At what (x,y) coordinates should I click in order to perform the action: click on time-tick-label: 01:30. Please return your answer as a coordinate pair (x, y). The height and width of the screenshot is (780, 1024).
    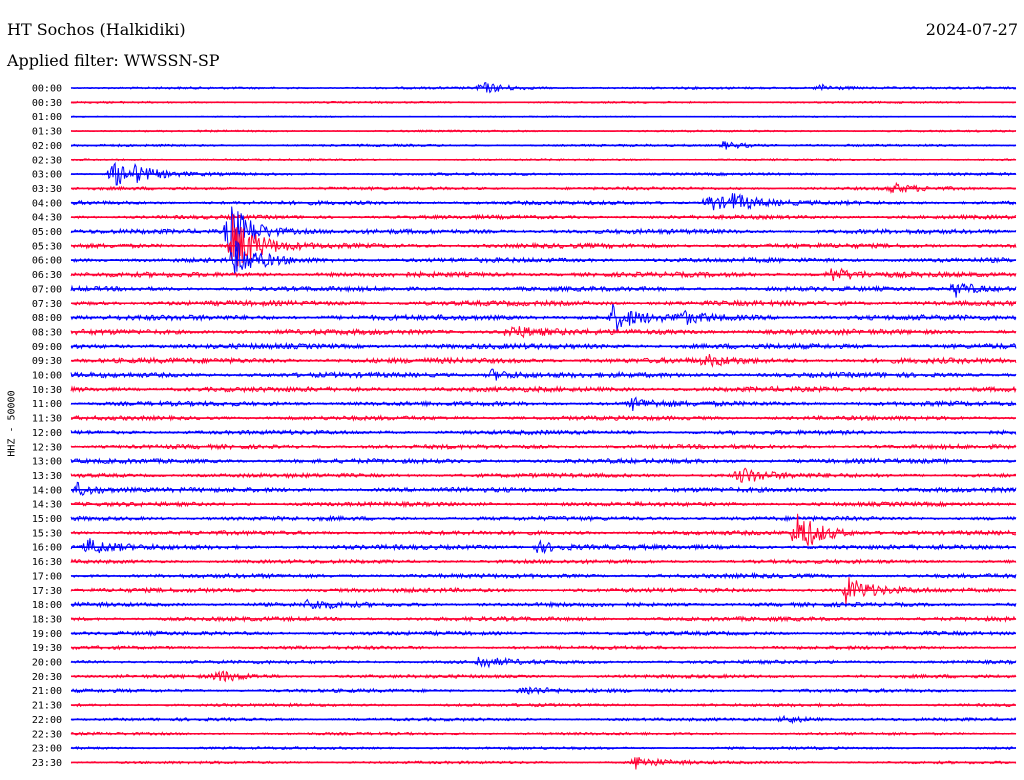
    Looking at the image, I should click on (47, 132).